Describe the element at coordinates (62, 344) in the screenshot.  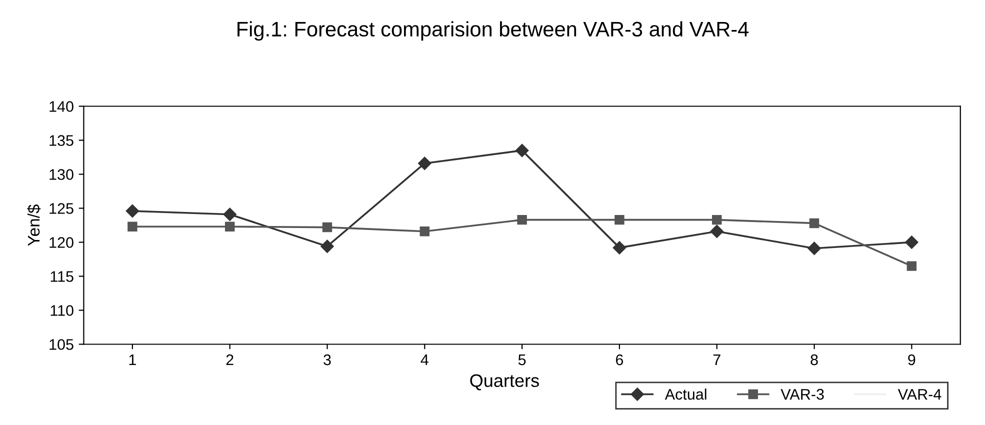
I see `y-tick-label: 105` at that location.